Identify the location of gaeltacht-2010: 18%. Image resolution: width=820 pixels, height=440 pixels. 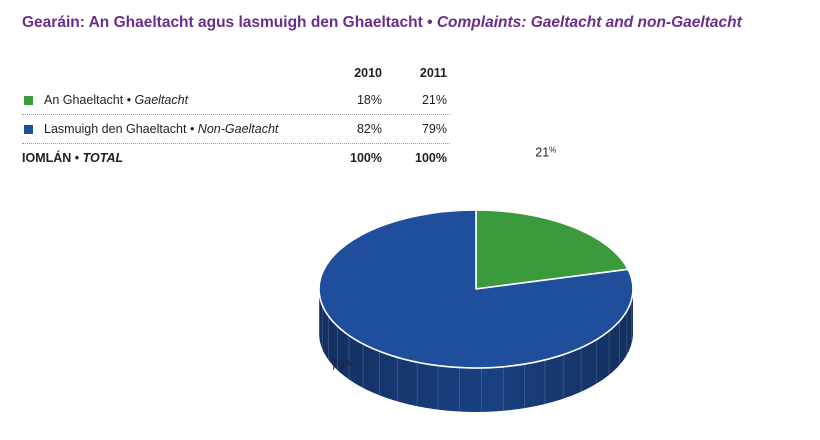
(352, 100).